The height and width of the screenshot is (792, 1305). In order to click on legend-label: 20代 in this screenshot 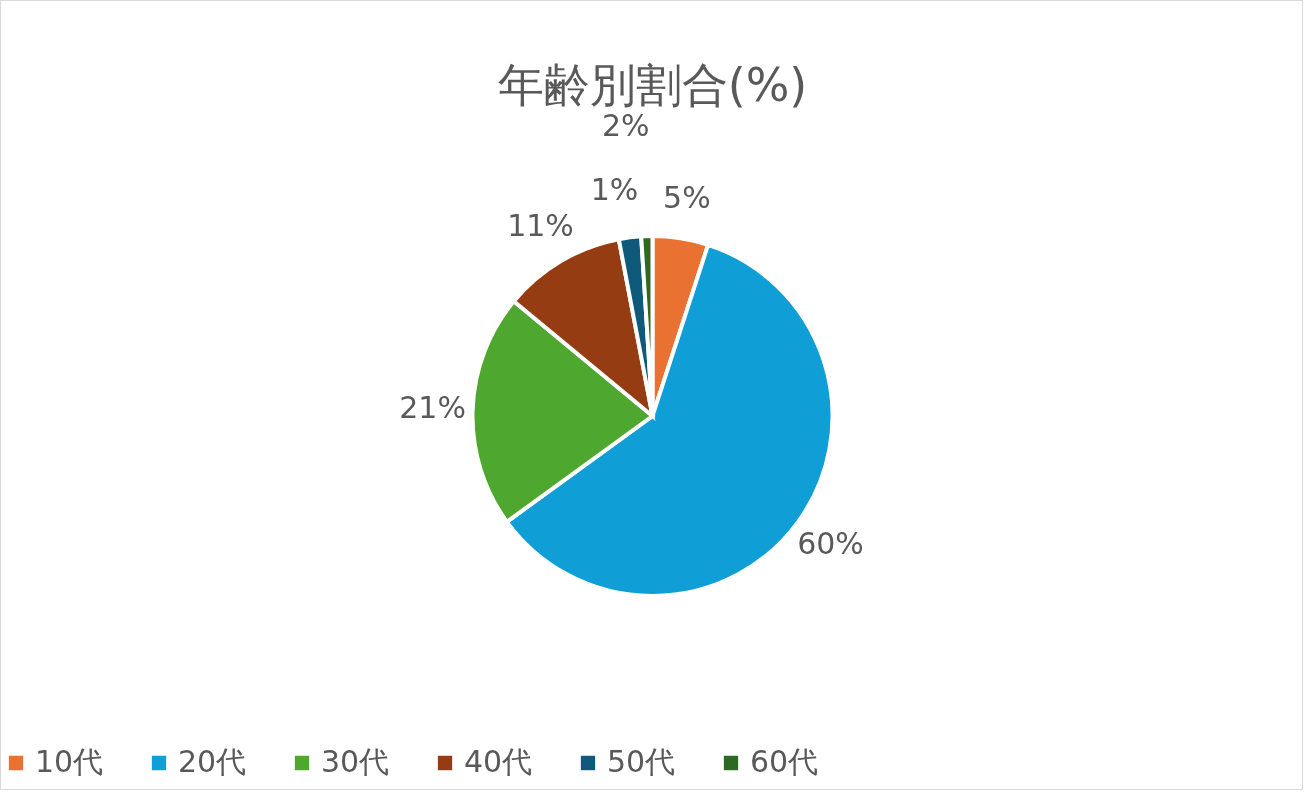, I will do `click(212, 761)`.